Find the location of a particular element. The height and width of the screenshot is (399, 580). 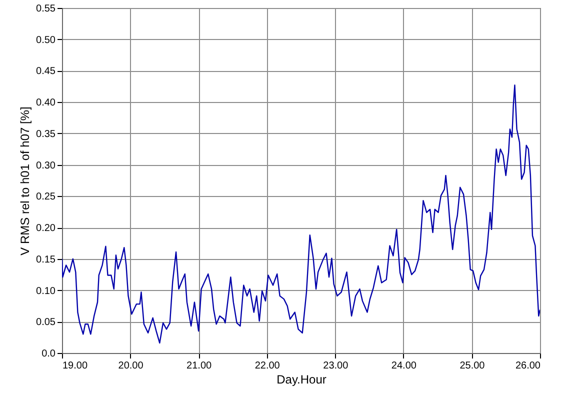

y-tick-label: 0.55 is located at coordinates (46, 9).